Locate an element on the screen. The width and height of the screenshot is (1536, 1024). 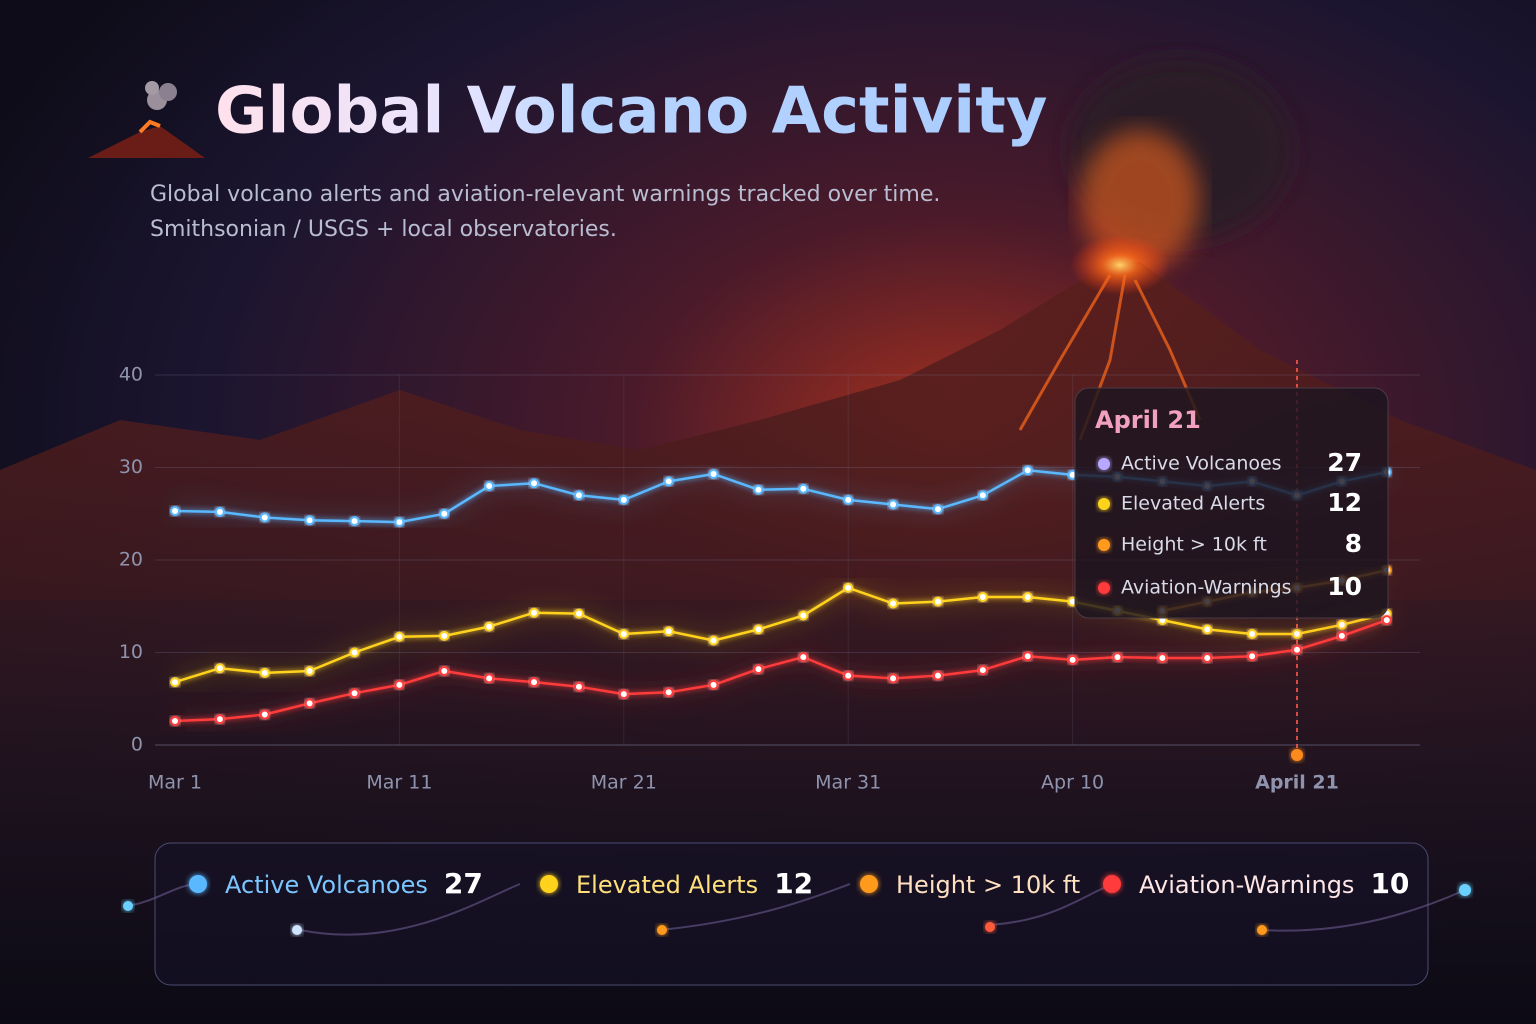
volcano-icon is located at coordinates (146, 119).